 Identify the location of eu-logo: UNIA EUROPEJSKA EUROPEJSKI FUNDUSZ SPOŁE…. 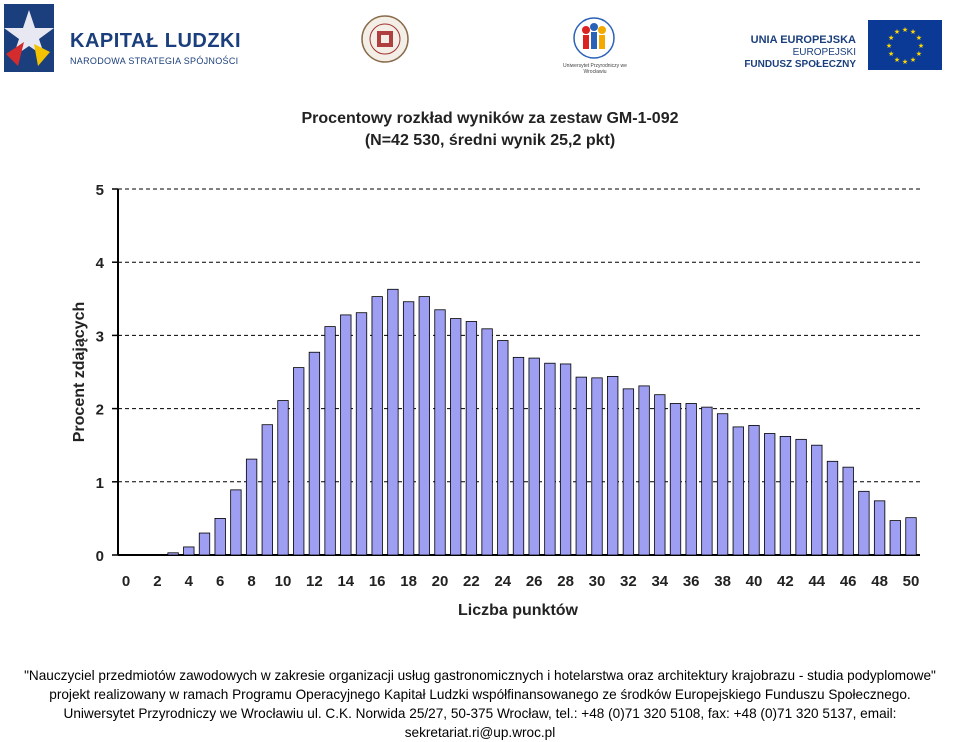
(845, 40).